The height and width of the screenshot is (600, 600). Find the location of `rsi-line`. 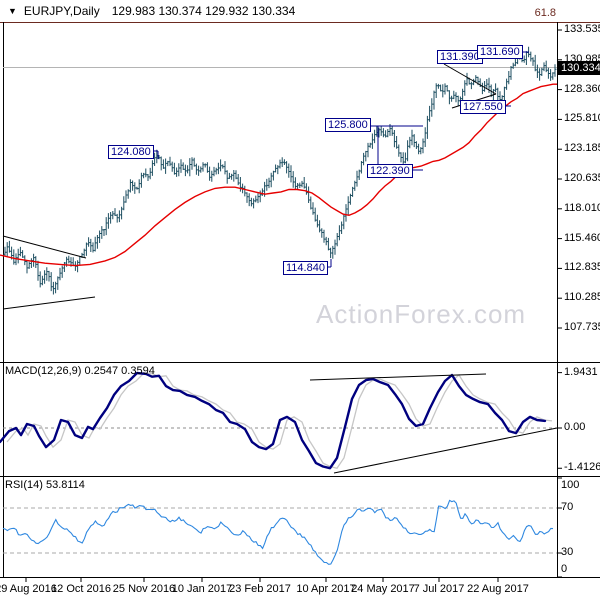

rsi-line is located at coordinates (278, 532).